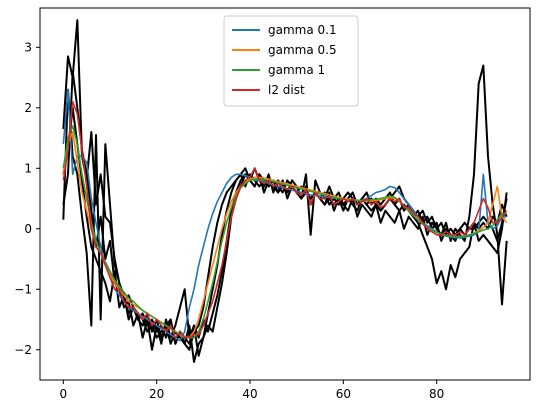  I want to click on y-tick-label: 1, so click(28, 168).